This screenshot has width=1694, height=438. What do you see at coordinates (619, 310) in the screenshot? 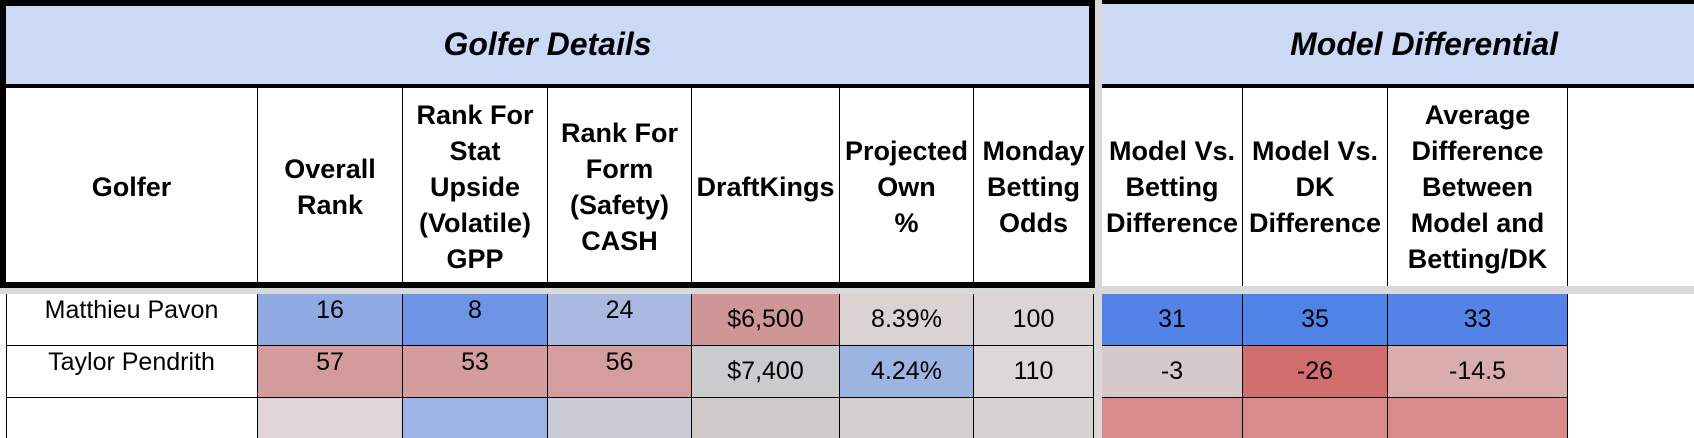
I see `cell-value: 24` at bounding box center [619, 310].